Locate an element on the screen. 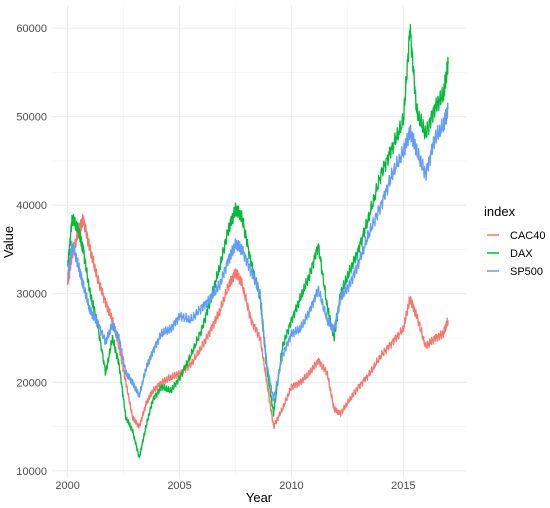 This screenshot has width=550, height=508. legend-title: index is located at coordinates (500, 211).